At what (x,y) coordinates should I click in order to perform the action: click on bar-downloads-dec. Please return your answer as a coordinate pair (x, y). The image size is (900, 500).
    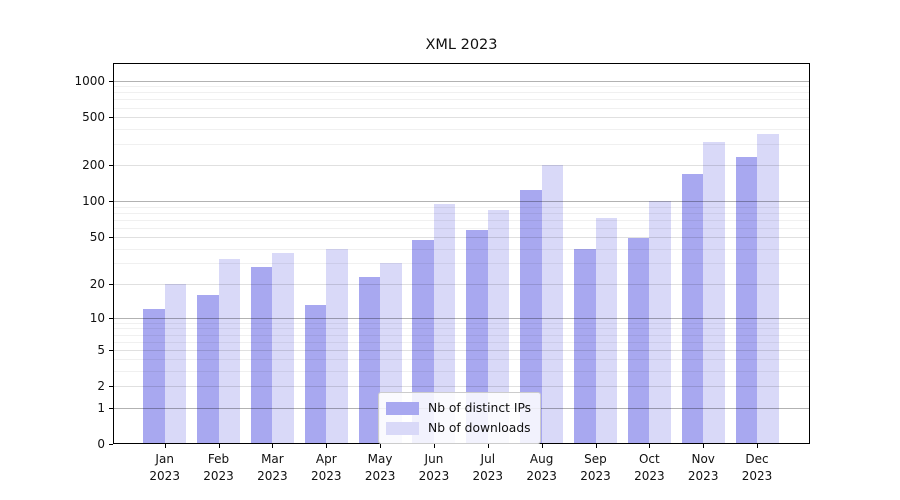
    Looking at the image, I should click on (768, 289).